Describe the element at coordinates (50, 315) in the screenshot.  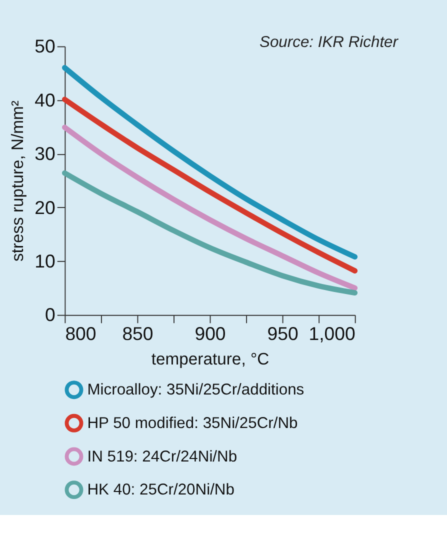
I see `y-tick-label: 0` at that location.